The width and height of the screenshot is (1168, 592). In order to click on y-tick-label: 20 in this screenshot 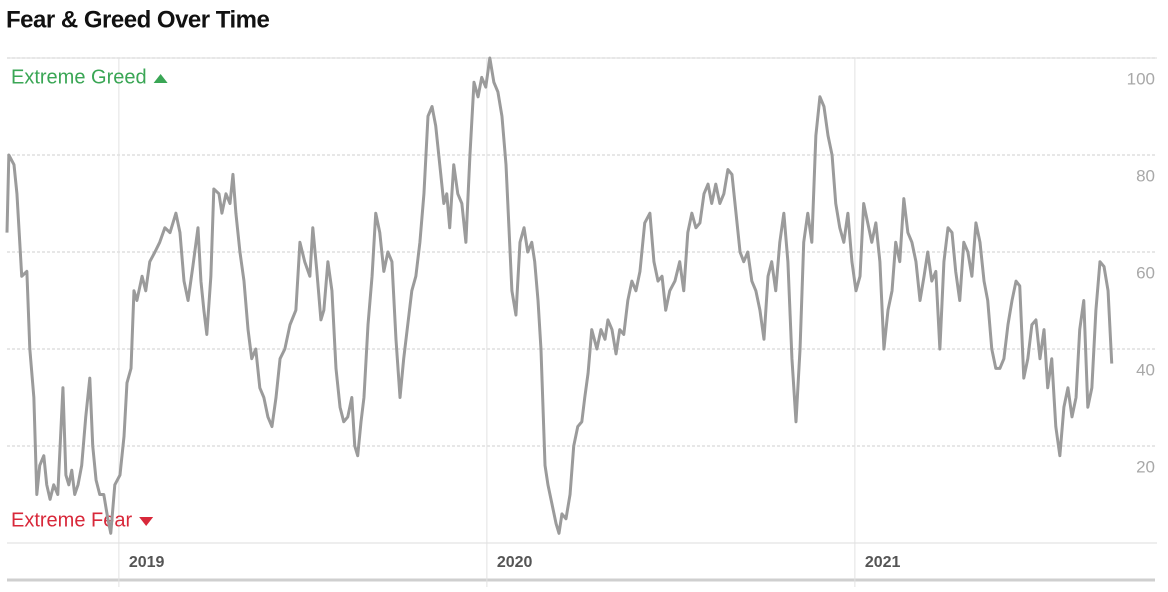, I will do `click(1145, 466)`.